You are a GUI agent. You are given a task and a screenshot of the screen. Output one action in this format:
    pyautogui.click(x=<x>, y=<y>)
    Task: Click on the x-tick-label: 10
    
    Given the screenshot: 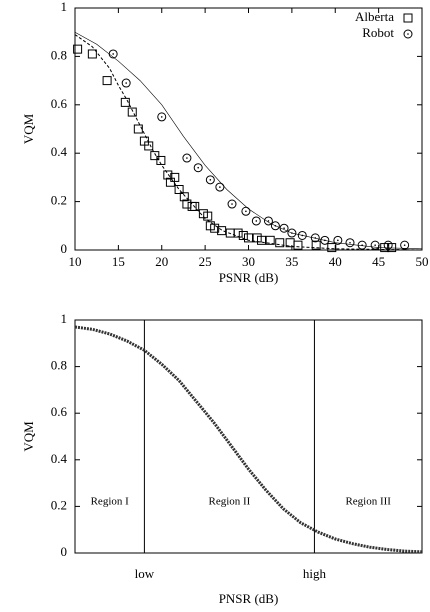 What is the action you would take?
    pyautogui.click(x=75, y=261)
    